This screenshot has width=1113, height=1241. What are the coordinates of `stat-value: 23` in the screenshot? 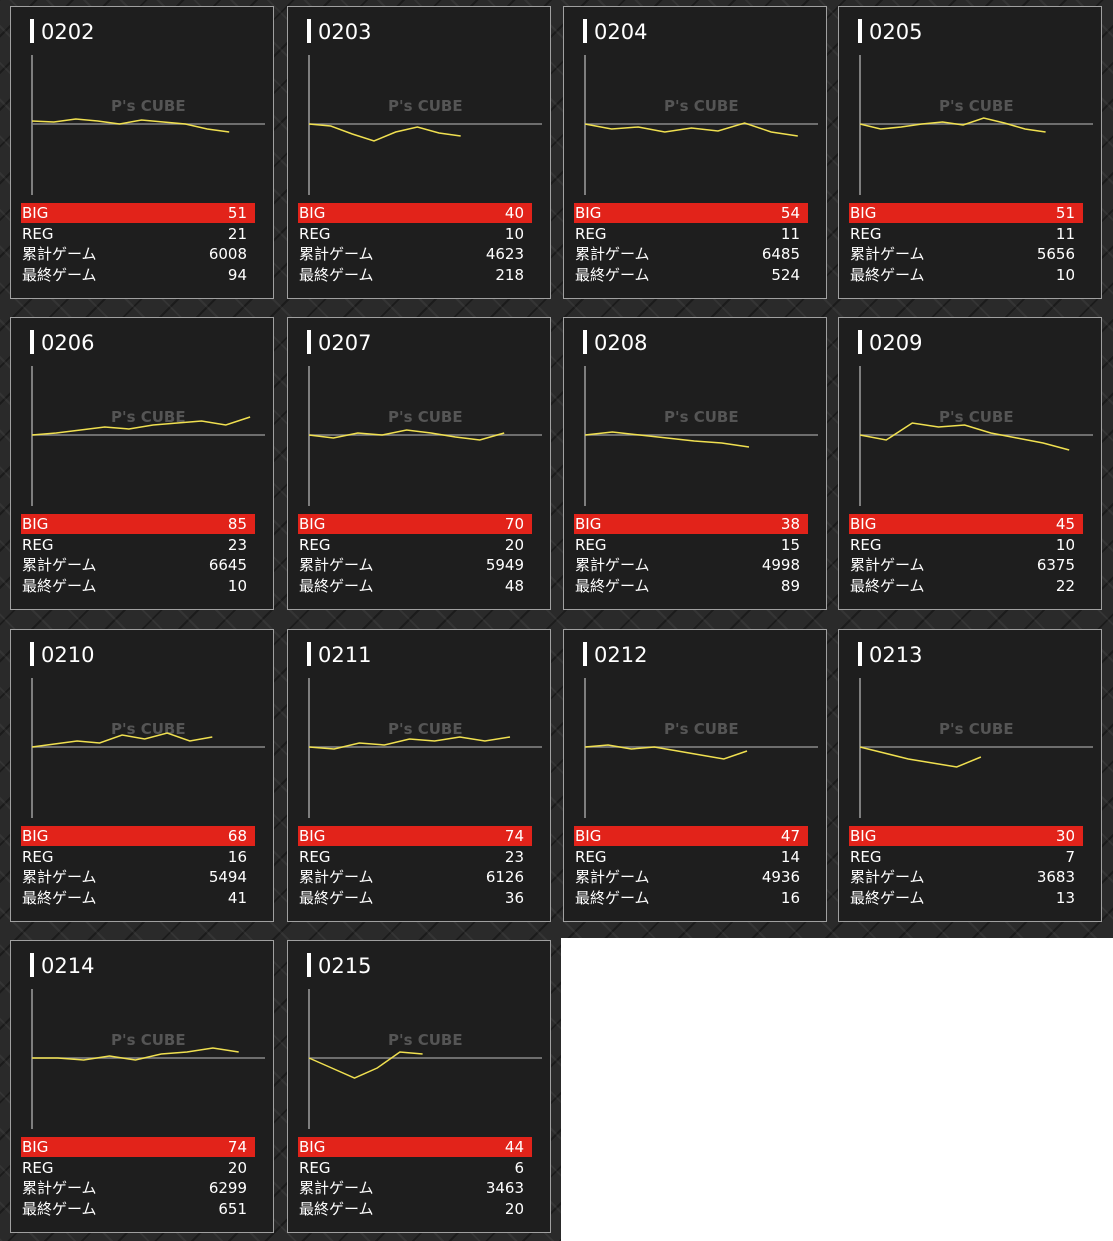 It's located at (237, 544).